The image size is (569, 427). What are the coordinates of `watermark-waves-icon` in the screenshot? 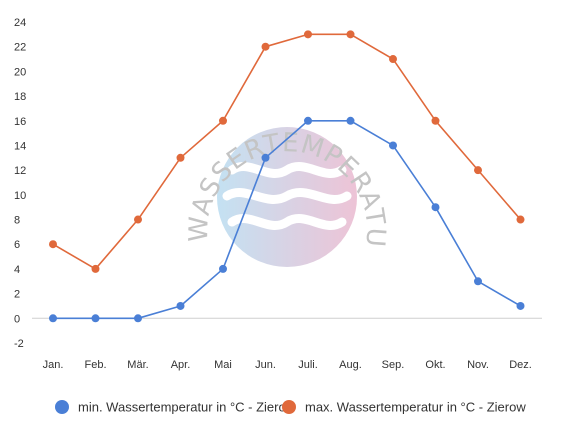 It's located at (287, 196).